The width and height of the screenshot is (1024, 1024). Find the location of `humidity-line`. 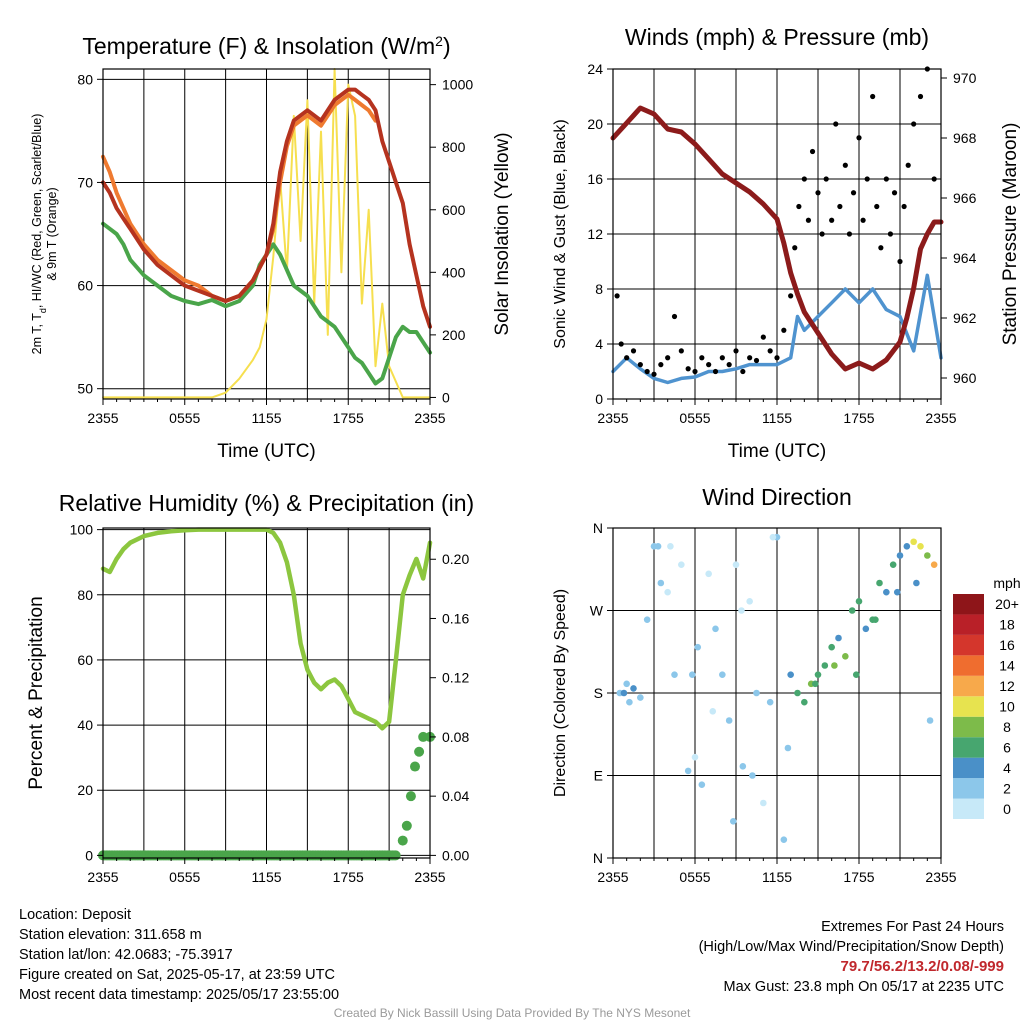

humidity-line is located at coordinates (266, 629).